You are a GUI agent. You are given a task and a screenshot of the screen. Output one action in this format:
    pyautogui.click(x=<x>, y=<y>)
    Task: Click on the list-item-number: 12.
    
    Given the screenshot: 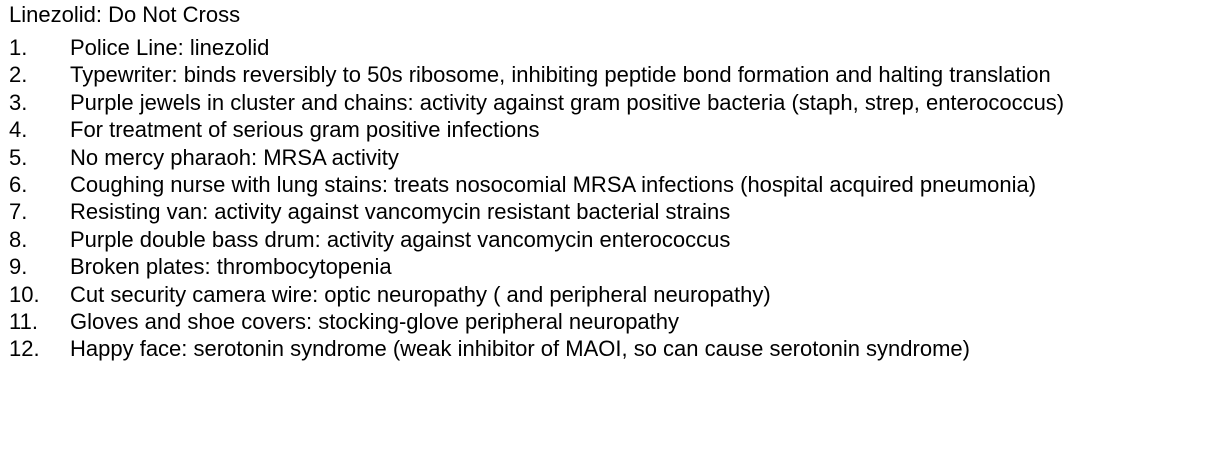 What is the action you would take?
    pyautogui.click(x=24, y=349)
    